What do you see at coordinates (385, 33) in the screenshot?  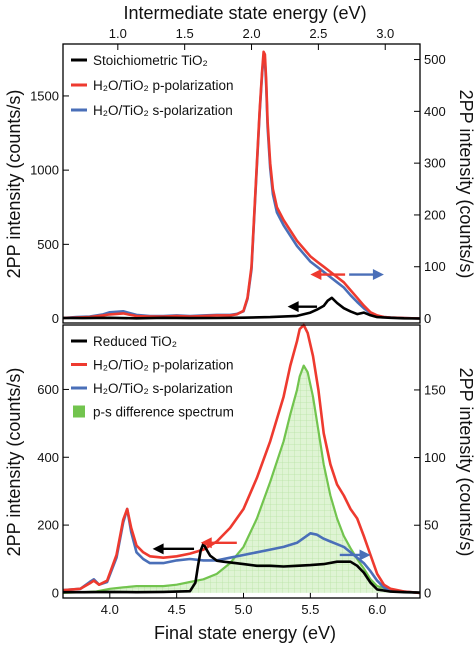 I see `top-x-tick-label: 3.0` at bounding box center [385, 33].